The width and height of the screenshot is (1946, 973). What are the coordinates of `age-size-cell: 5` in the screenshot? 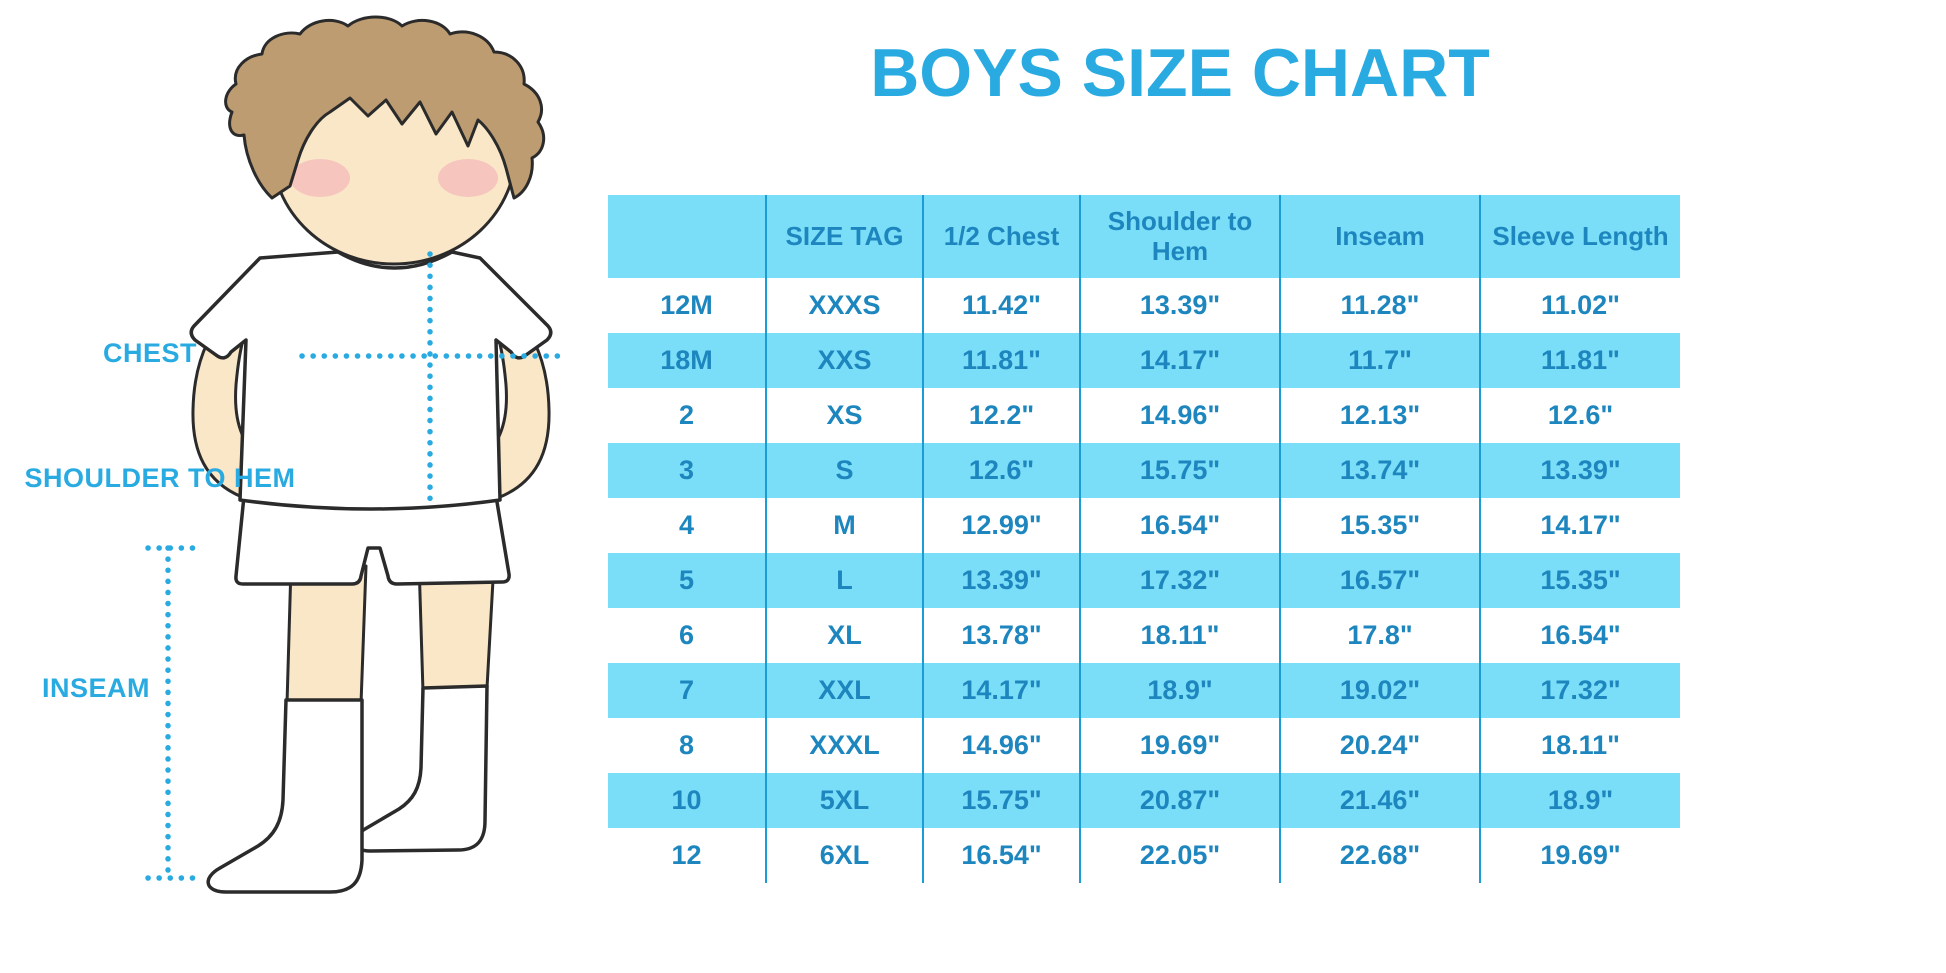 It's located at (687, 580).